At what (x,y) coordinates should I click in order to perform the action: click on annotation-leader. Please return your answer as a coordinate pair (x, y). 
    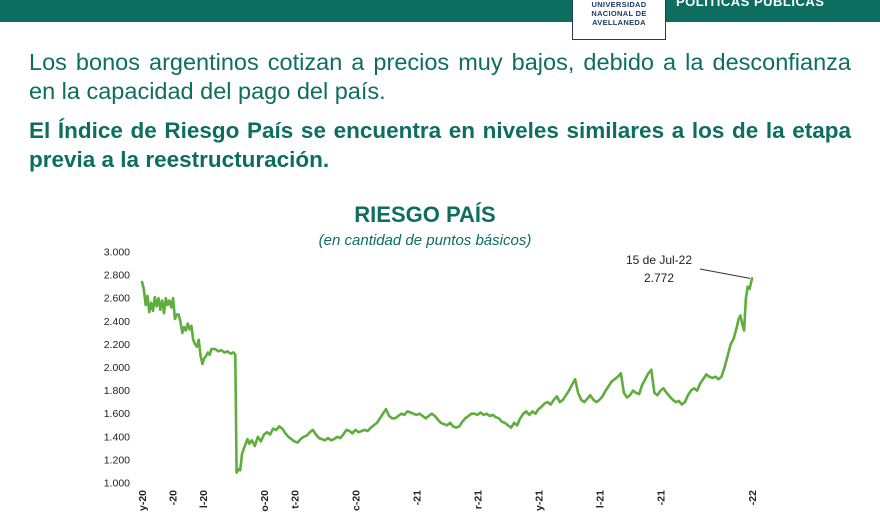
    Looking at the image, I should click on (725, 273).